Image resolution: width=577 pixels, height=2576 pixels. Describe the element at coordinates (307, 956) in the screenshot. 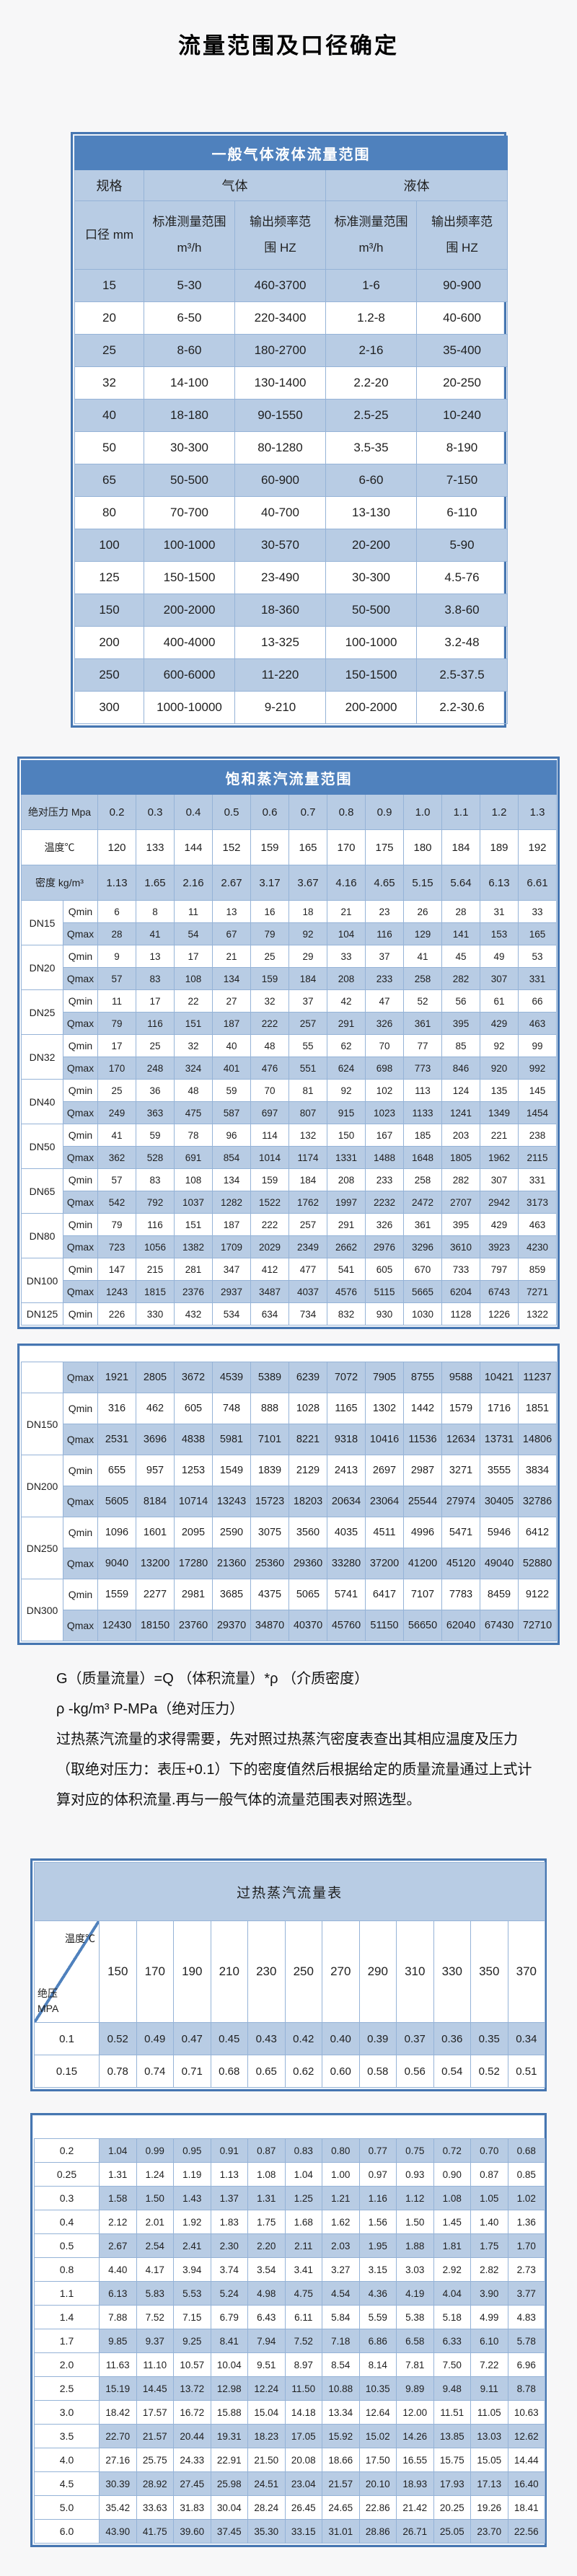

I see `qmin-value-cell: 29` at that location.